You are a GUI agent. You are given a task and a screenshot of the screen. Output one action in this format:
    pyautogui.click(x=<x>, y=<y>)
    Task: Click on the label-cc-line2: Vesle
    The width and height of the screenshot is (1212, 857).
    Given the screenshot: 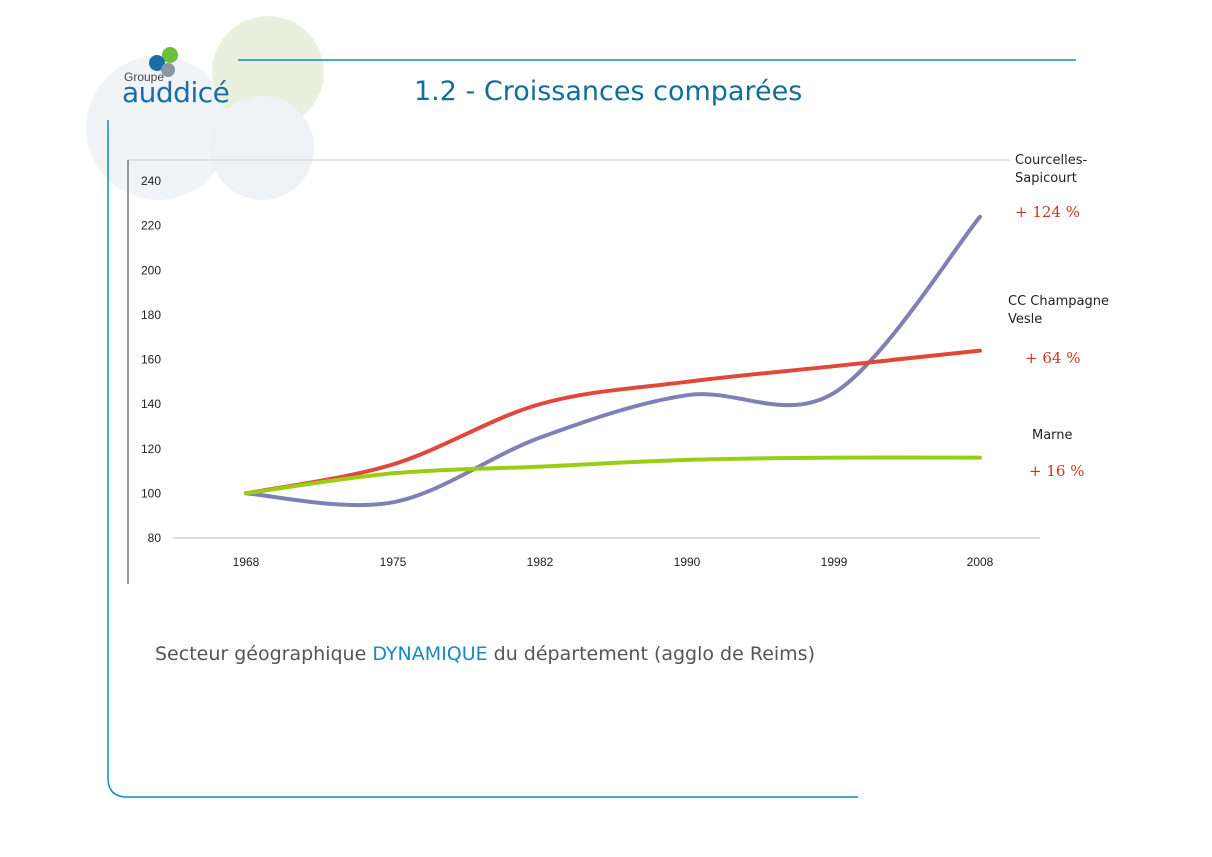 What is the action you would take?
    pyautogui.click(x=1025, y=319)
    